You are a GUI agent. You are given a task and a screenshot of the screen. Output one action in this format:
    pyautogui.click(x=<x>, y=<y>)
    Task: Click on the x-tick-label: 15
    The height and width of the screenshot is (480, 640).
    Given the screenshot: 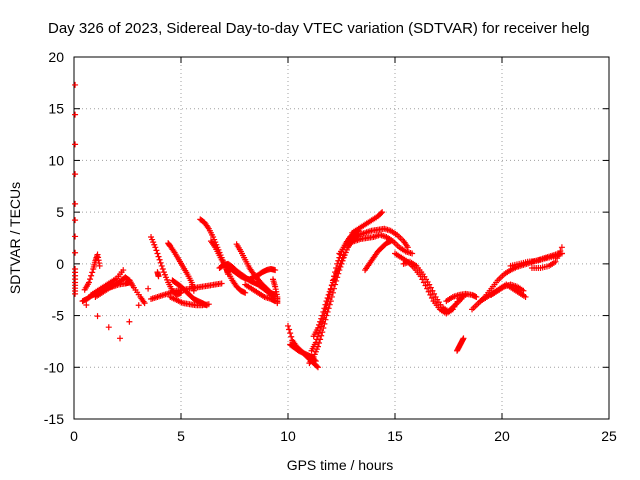 What is the action you would take?
    pyautogui.click(x=395, y=436)
    